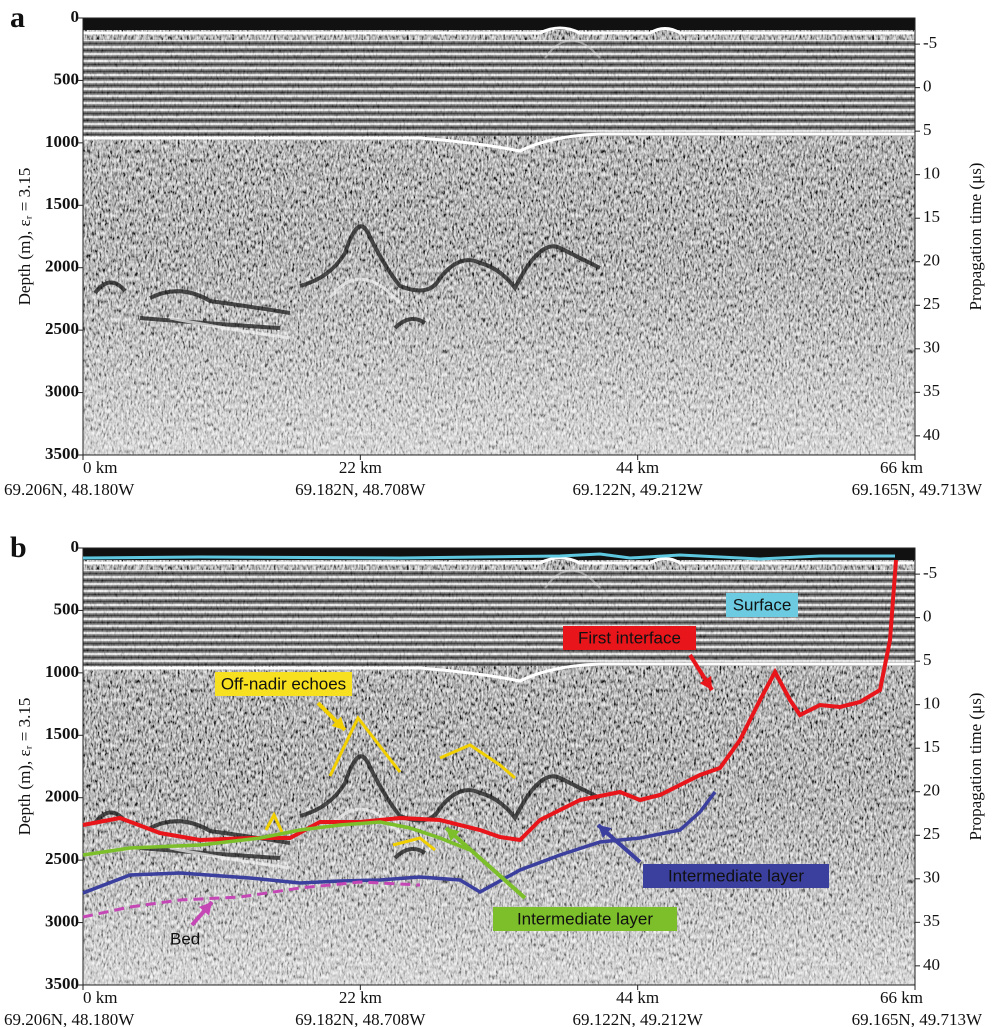 This screenshot has height=1027, width=995. What do you see at coordinates (18, 547) in the screenshot?
I see `panel-label: b` at bounding box center [18, 547].